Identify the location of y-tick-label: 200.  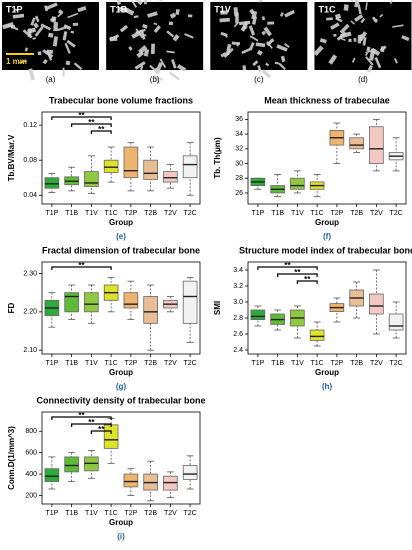
(31, 495).